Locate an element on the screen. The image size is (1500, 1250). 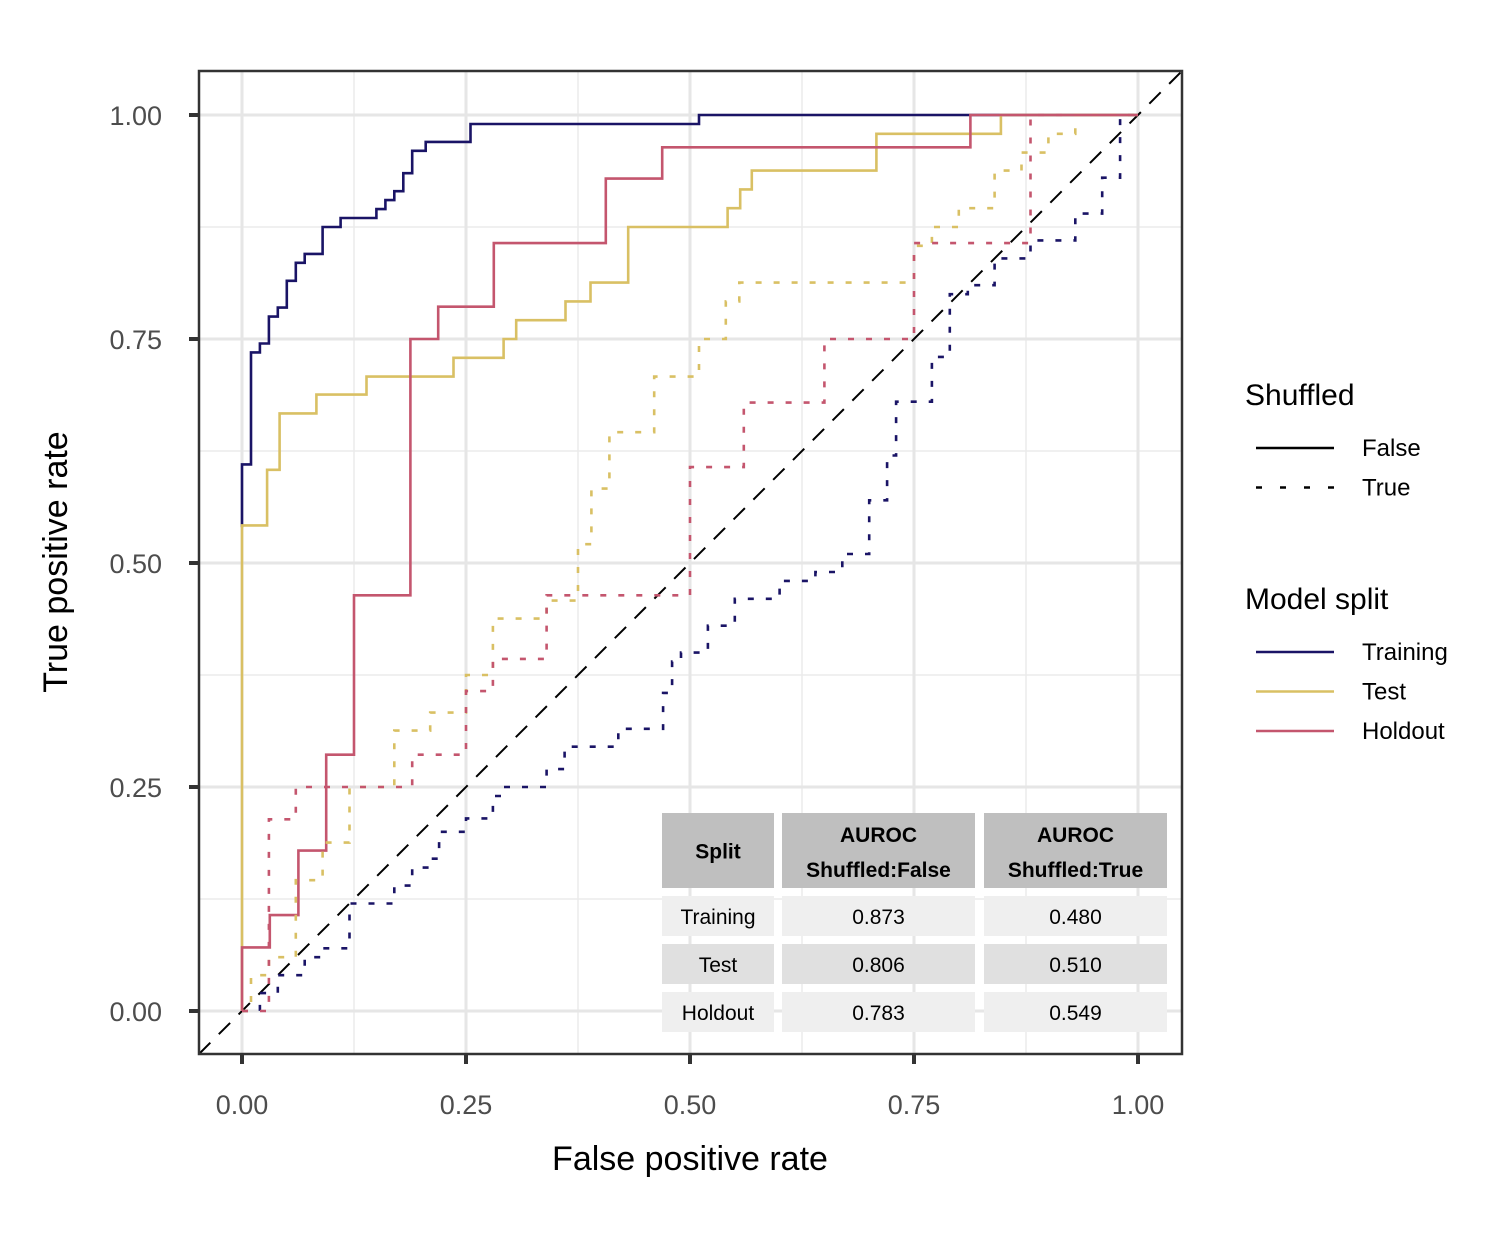
legend-title: Shuffled is located at coordinates (1300, 395).